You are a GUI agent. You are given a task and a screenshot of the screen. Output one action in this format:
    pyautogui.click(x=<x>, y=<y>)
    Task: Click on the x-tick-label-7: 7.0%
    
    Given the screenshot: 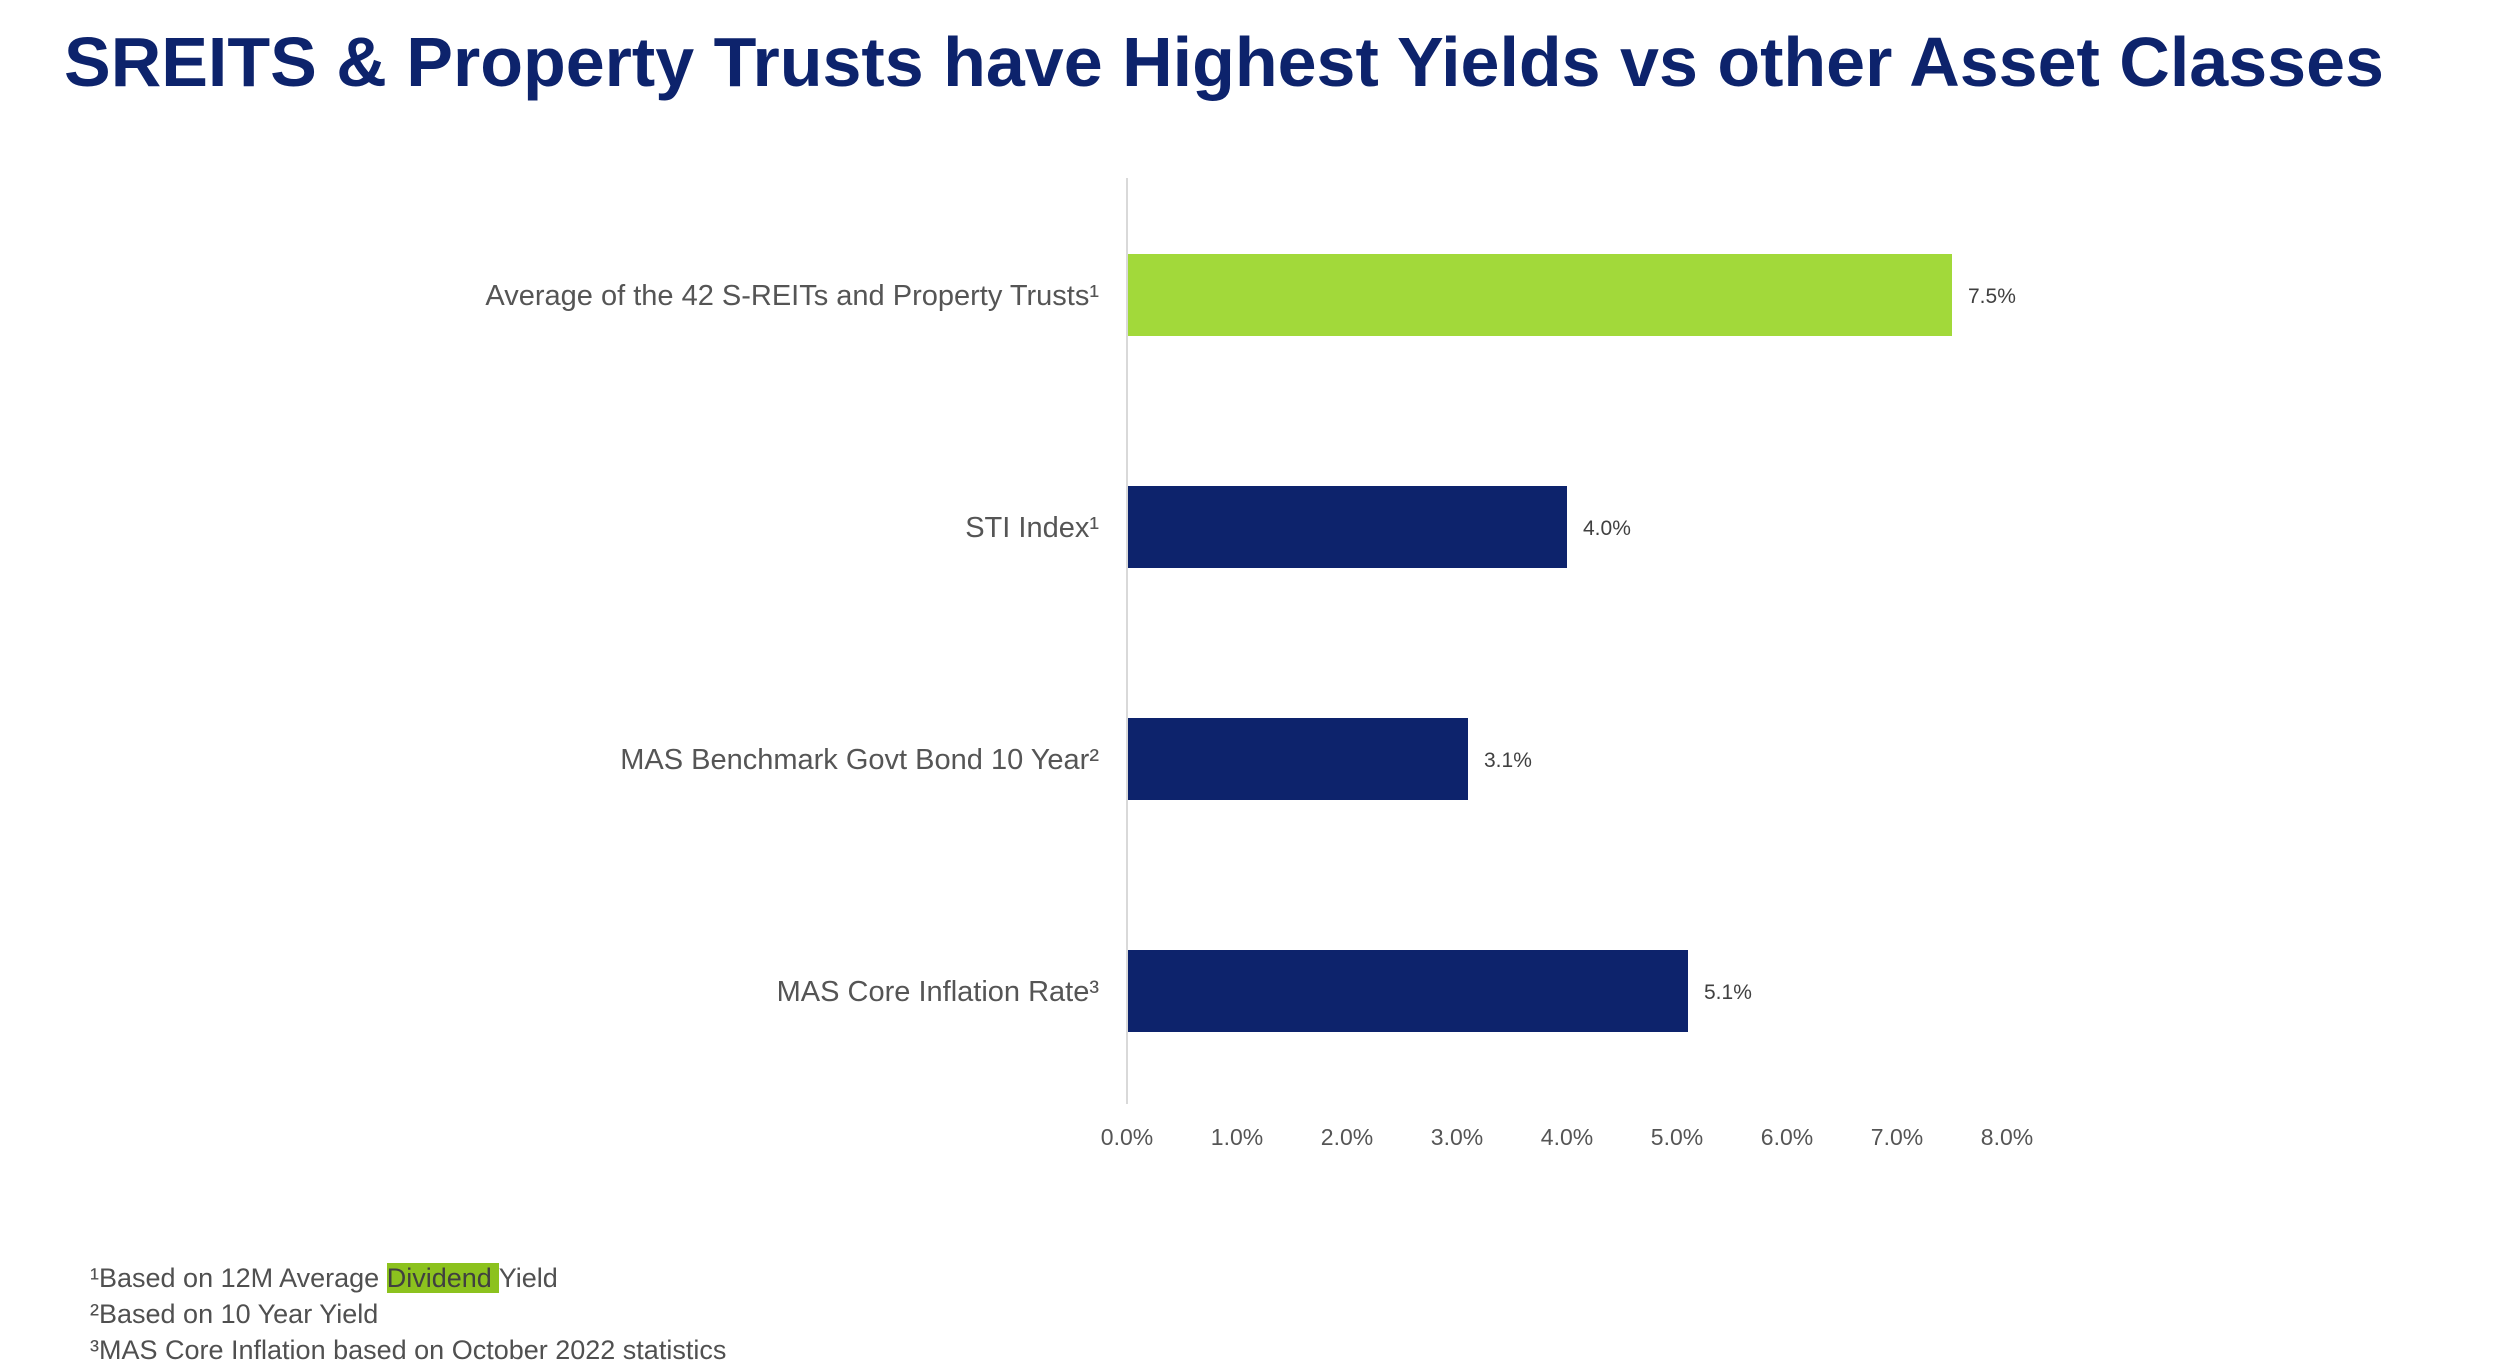 What is the action you would take?
    pyautogui.click(x=1897, y=1137)
    